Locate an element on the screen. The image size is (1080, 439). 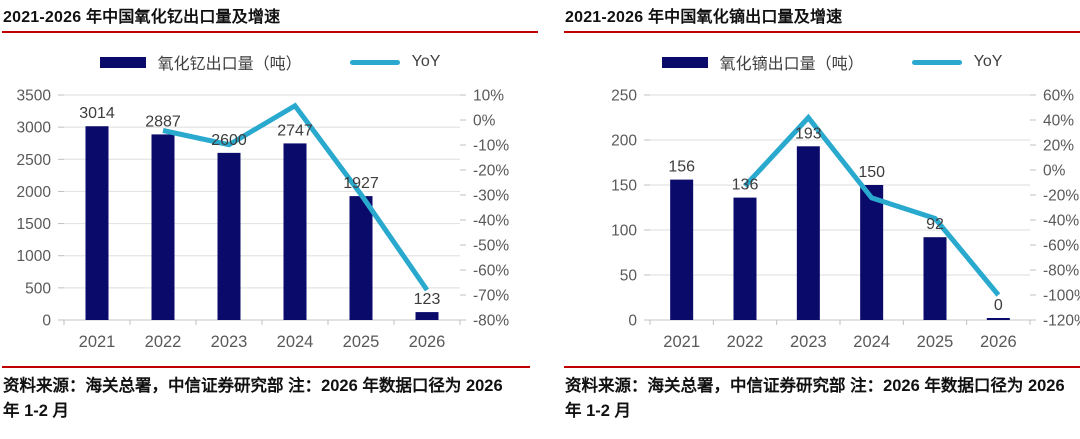
bar-value-label: 123 is located at coordinates (427, 299).